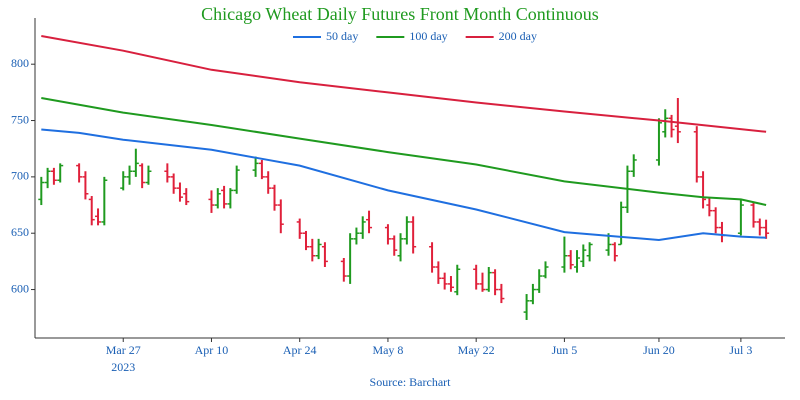  I want to click on legend-label: 200 day, so click(518, 36).